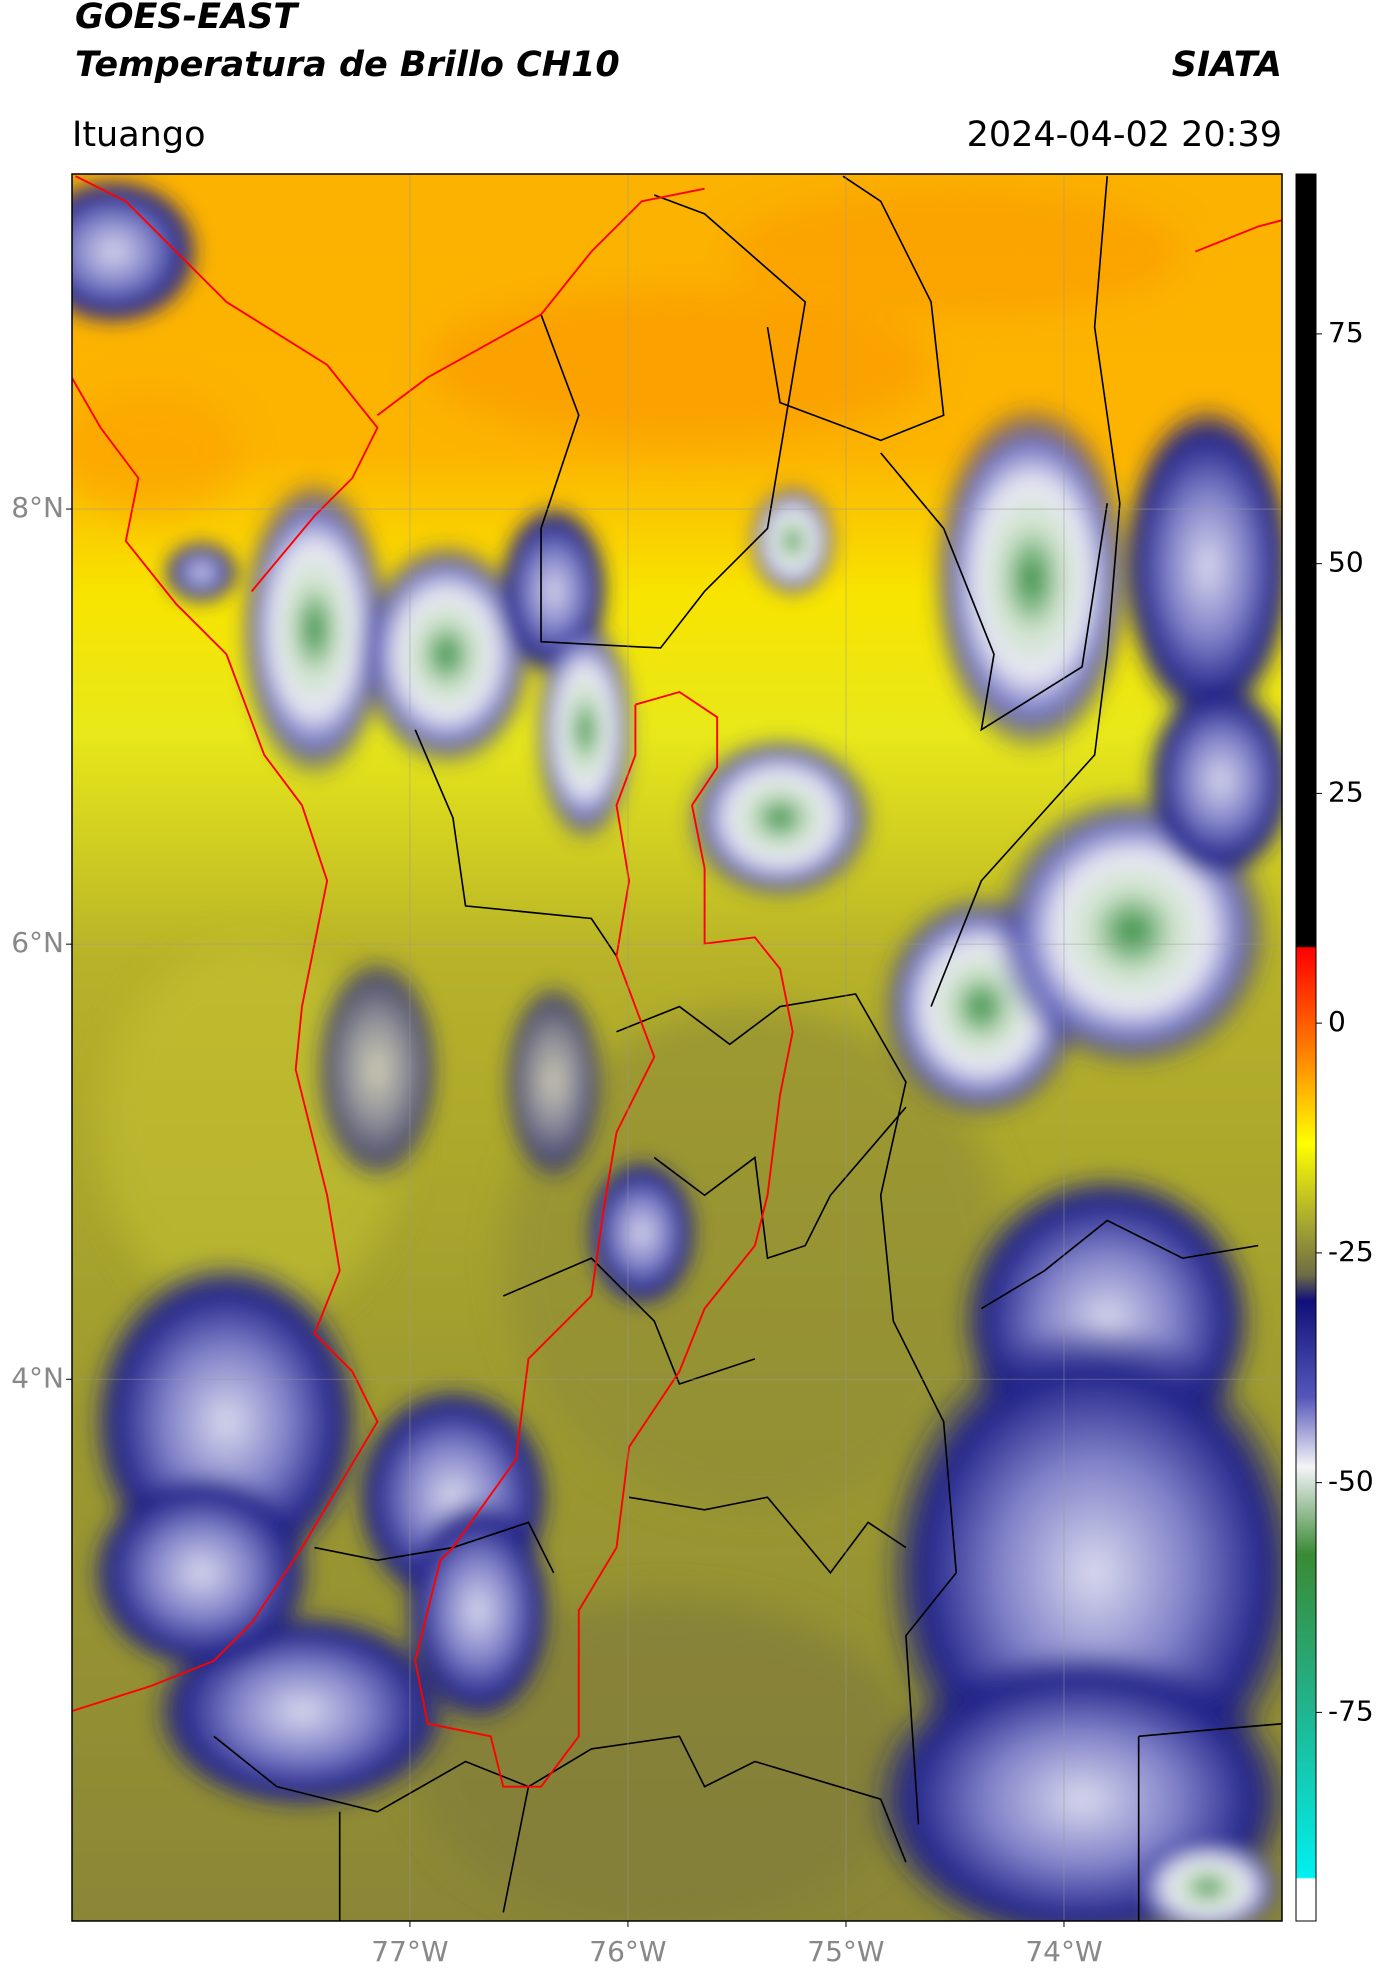 This screenshot has width=1384, height=1981. I want to click on x-tick-label: 76°W, so click(627, 1951).